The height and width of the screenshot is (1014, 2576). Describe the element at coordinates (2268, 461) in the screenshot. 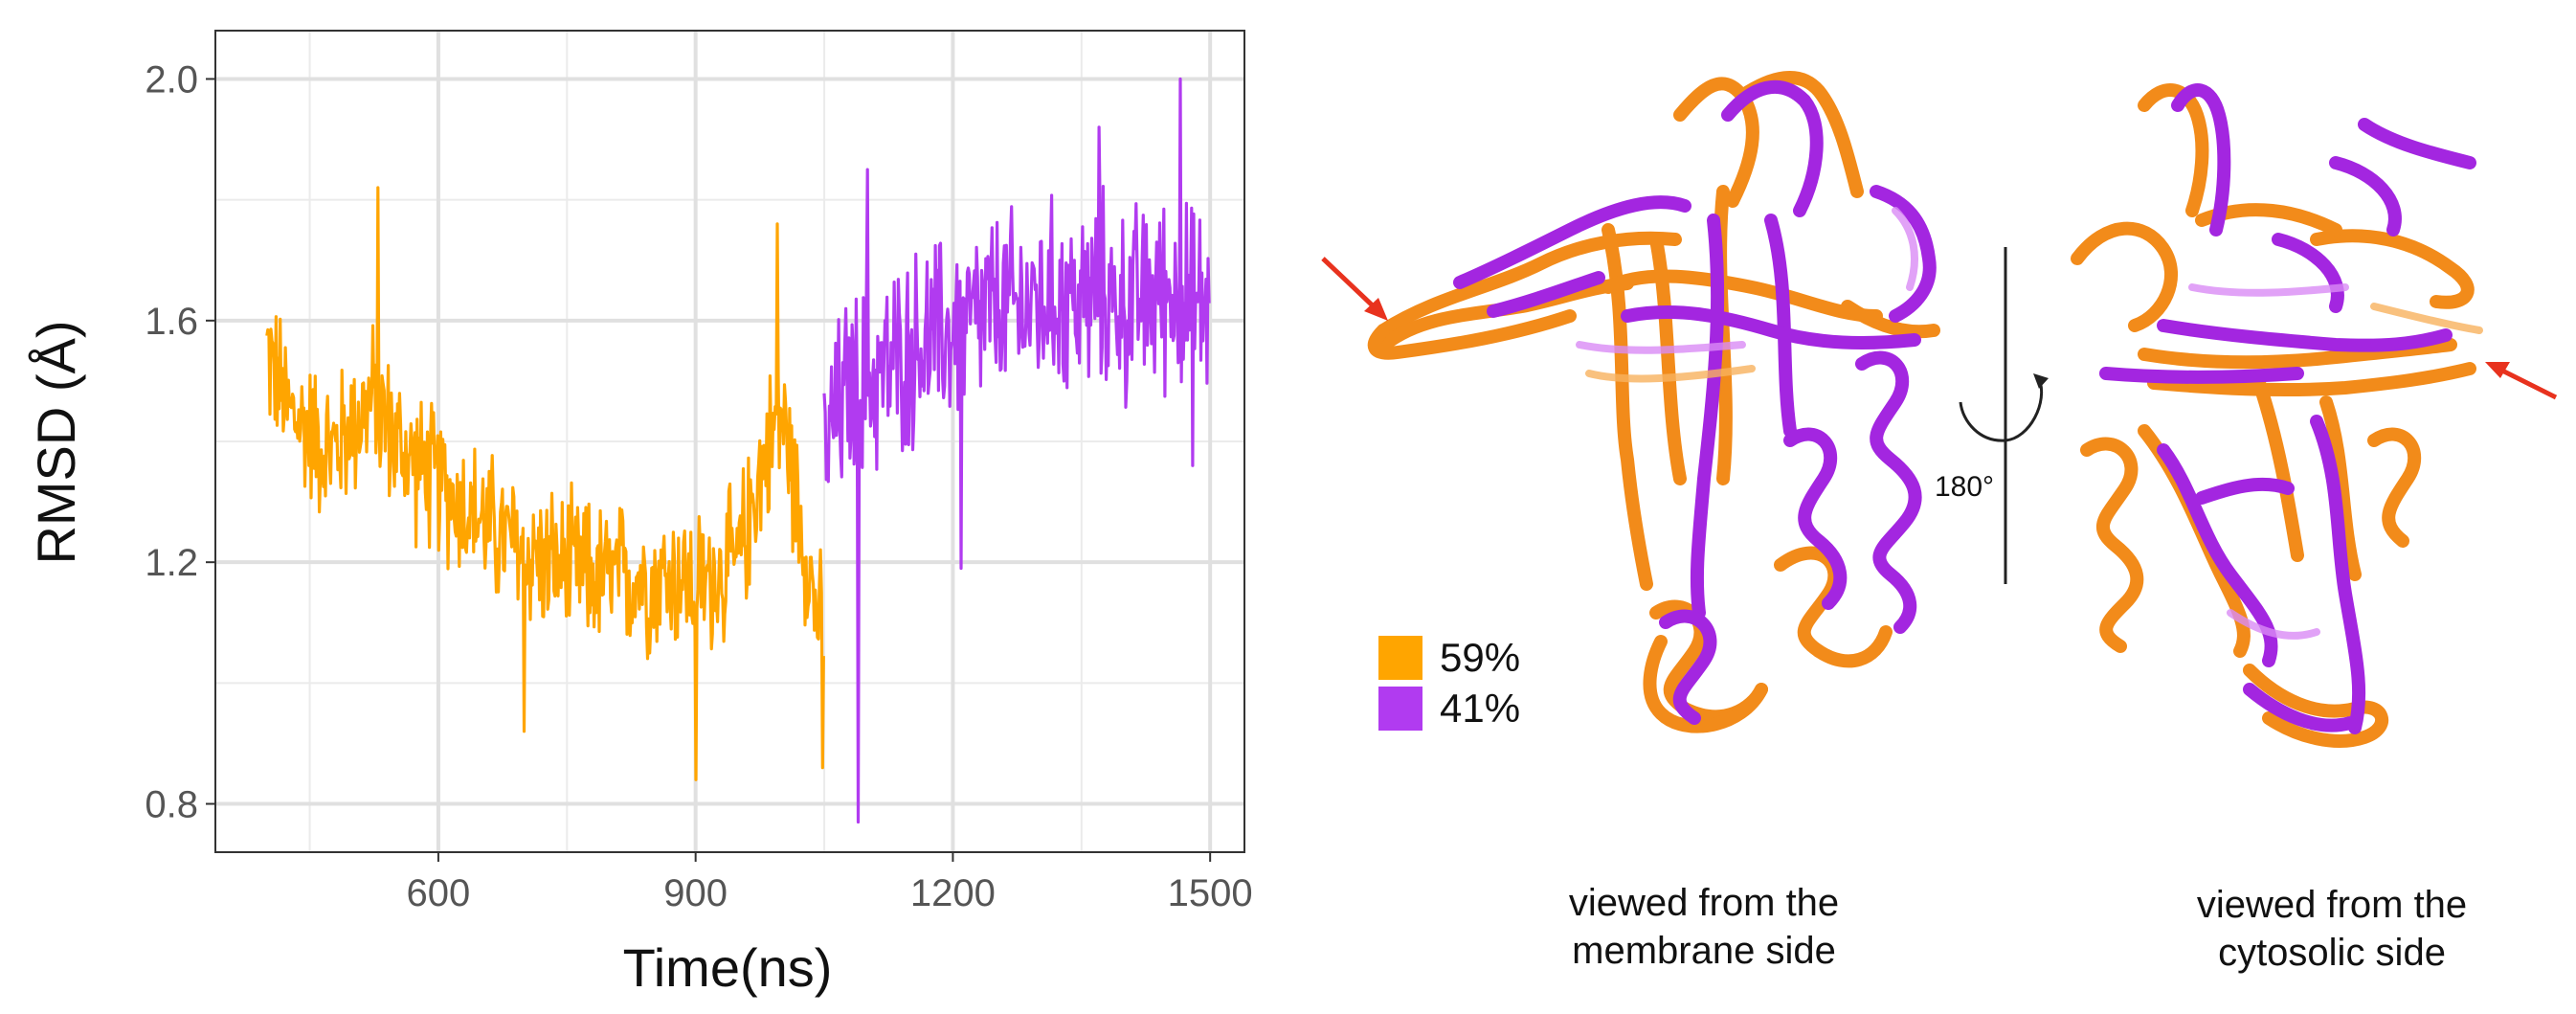

I see `light-purple-strands-right` at that location.